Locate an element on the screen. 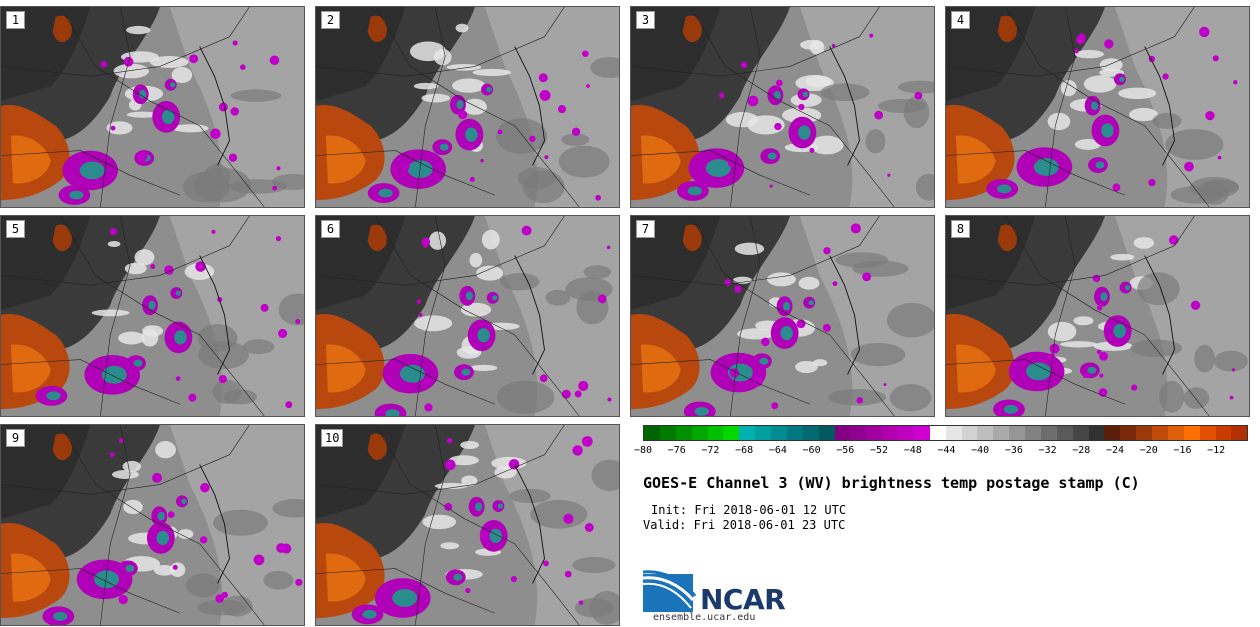 The height and width of the screenshot is (627, 1260). colorbar-tick-label: −12 is located at coordinates (1216, 450).